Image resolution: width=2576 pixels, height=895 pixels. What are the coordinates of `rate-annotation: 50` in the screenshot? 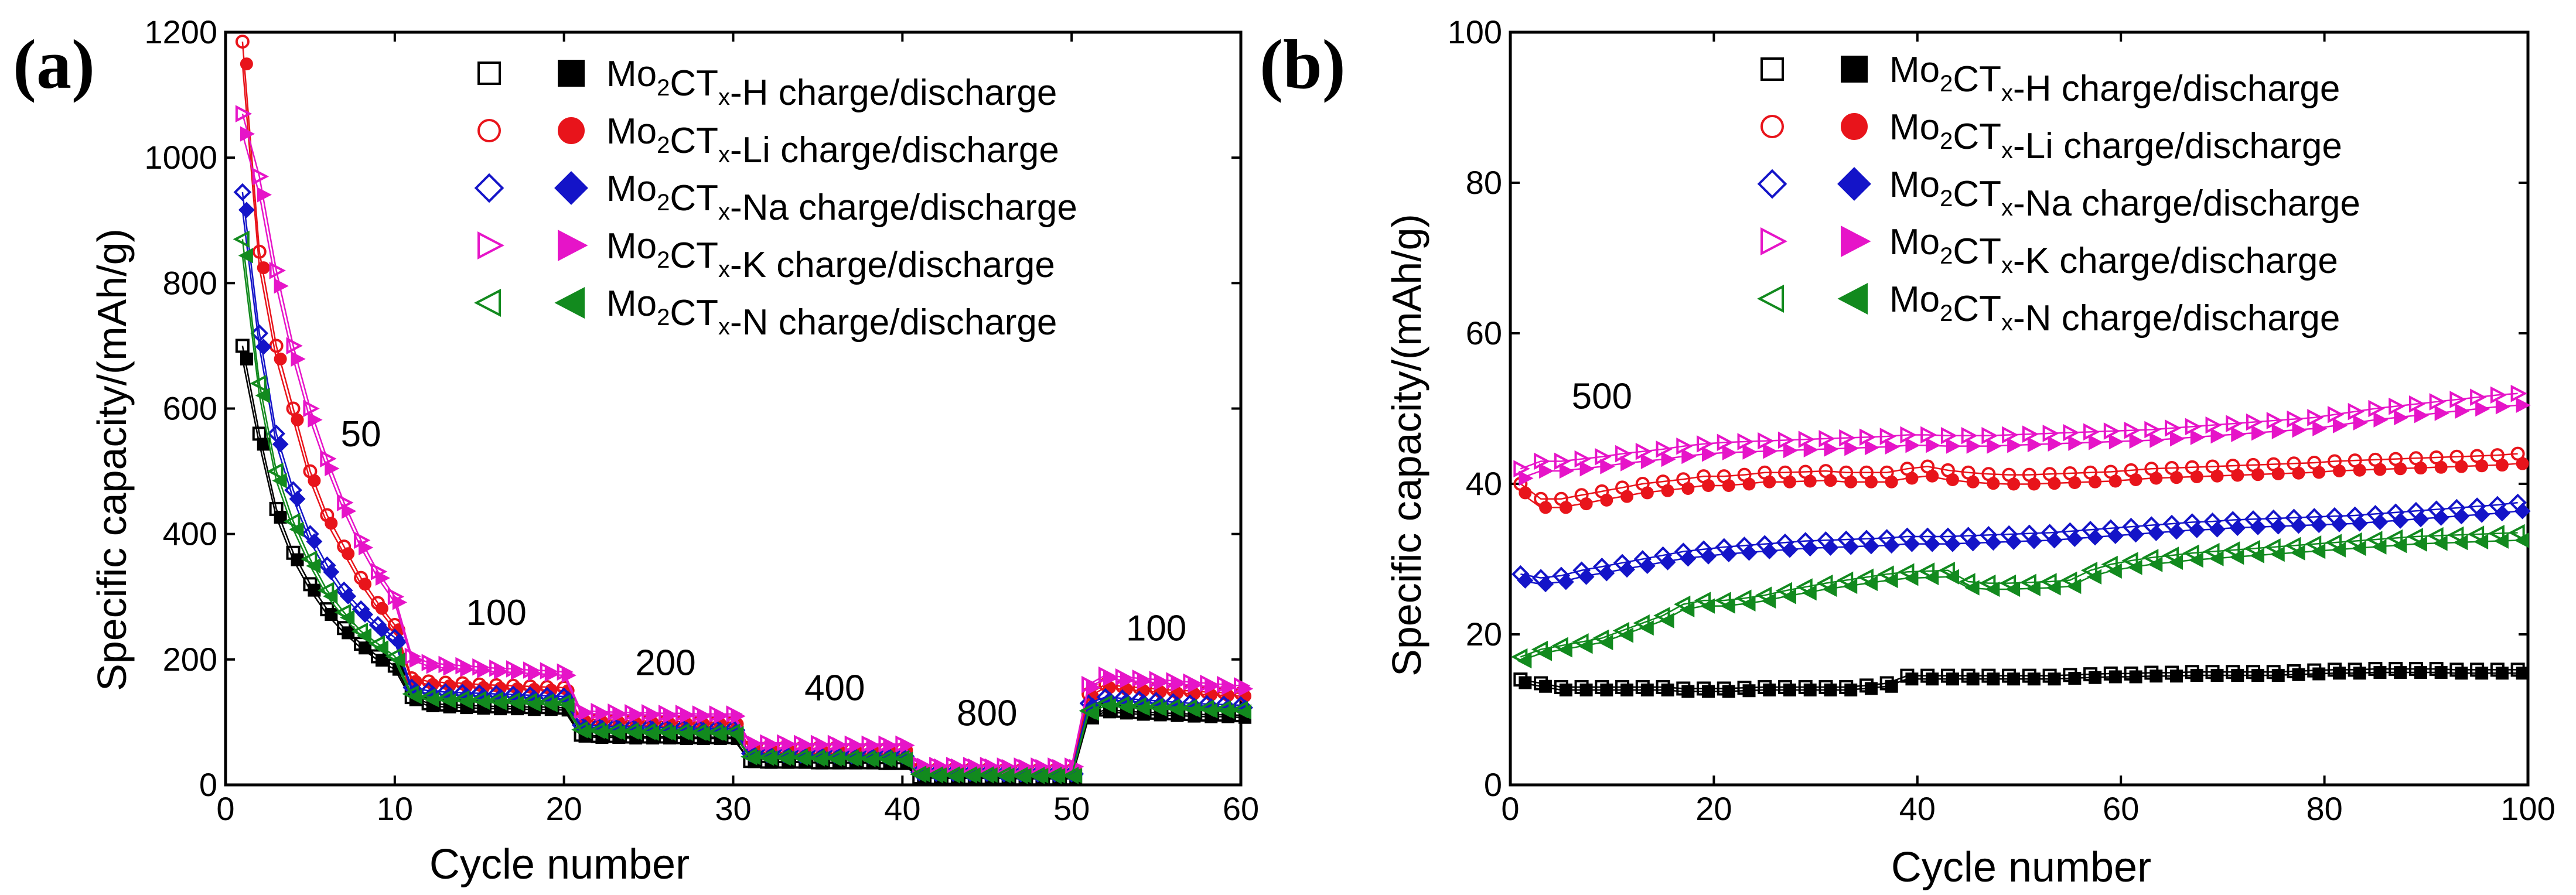 It's located at (361, 435).